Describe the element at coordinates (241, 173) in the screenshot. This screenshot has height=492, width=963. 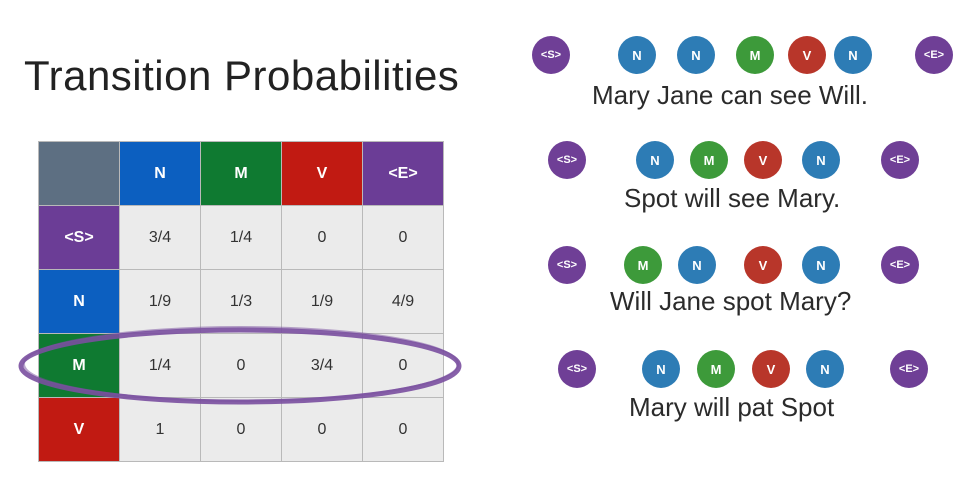
I see `table-header-row: N M V <E>` at that location.